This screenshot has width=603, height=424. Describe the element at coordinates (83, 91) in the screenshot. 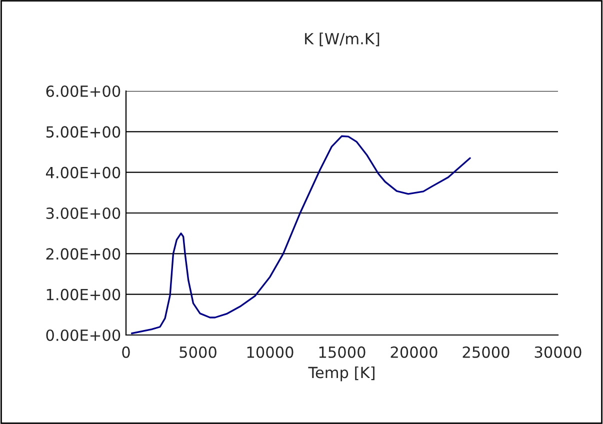

I see `y-tick-label: 6.00E+00` at that location.